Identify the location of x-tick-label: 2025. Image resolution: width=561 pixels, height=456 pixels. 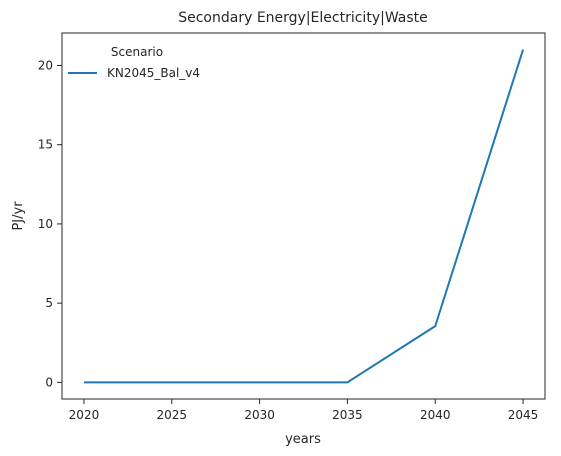
(171, 415).